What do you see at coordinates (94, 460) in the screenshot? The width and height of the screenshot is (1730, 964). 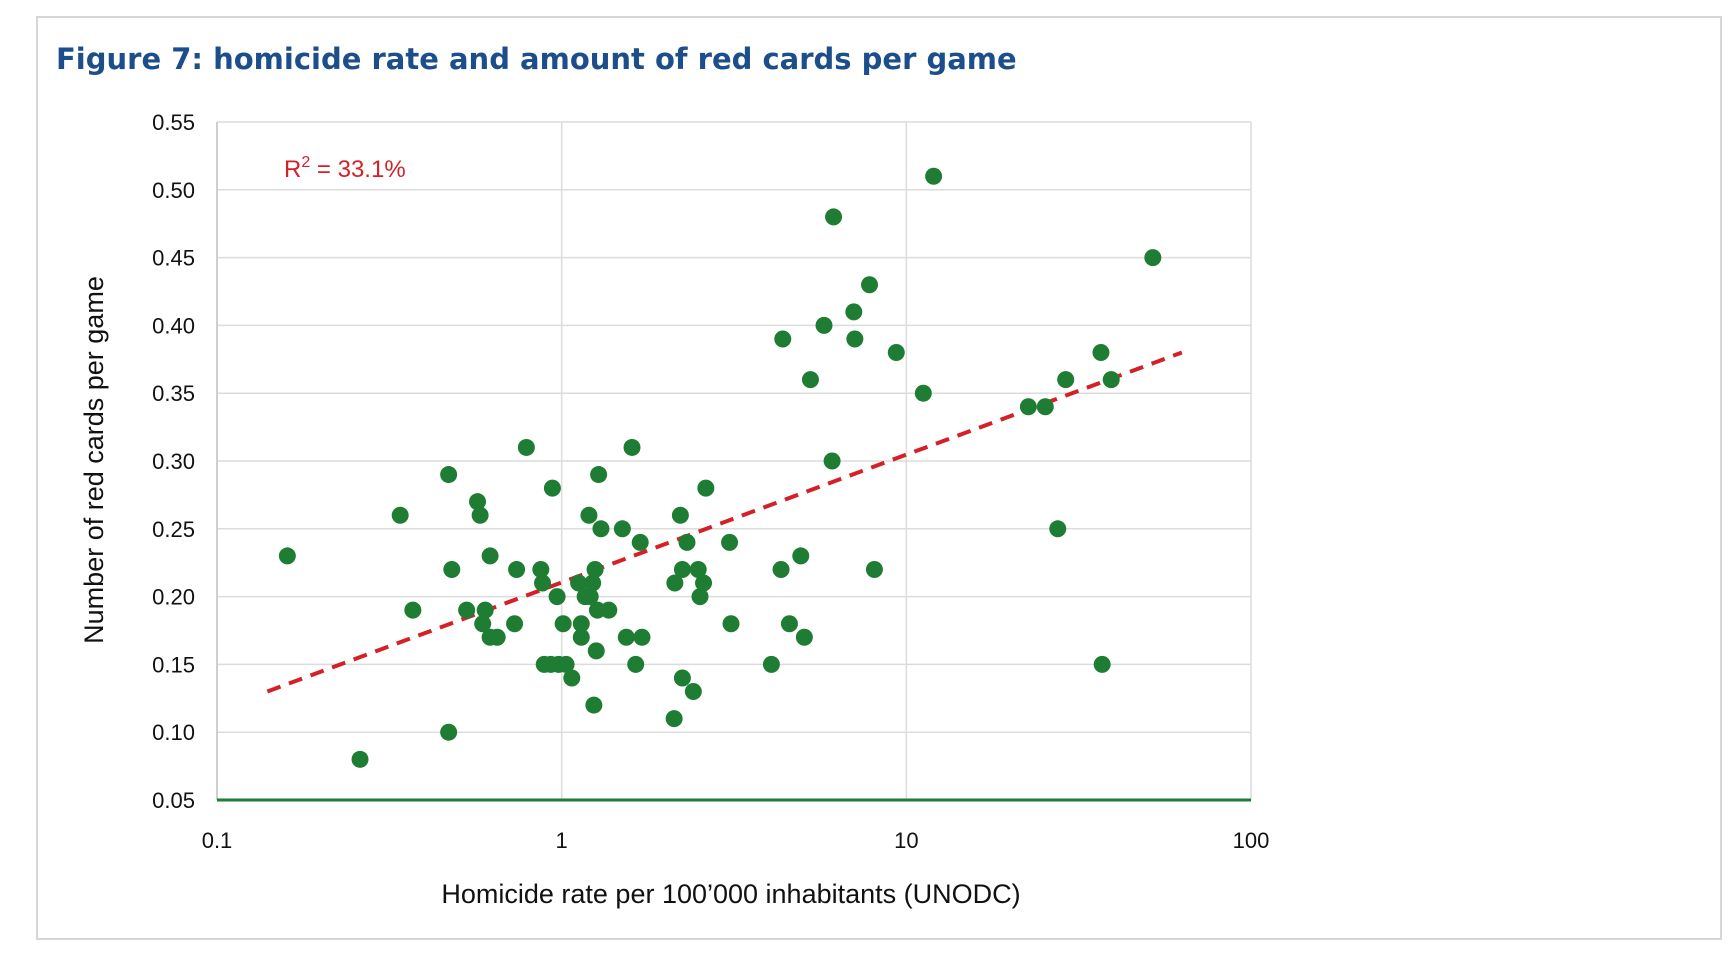 I see `y-axis-title: Number of red cards per game` at bounding box center [94, 460].